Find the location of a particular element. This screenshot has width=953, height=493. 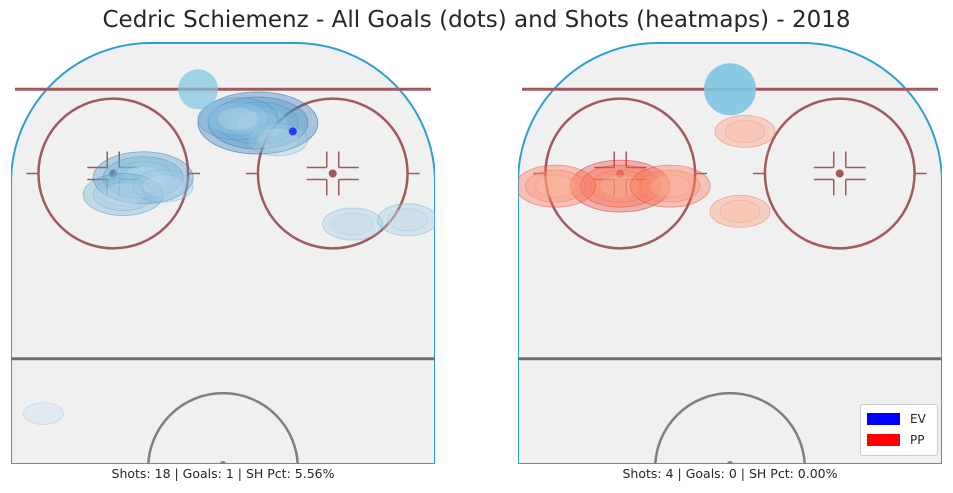

faceoff-circle is located at coordinates (620, 173).